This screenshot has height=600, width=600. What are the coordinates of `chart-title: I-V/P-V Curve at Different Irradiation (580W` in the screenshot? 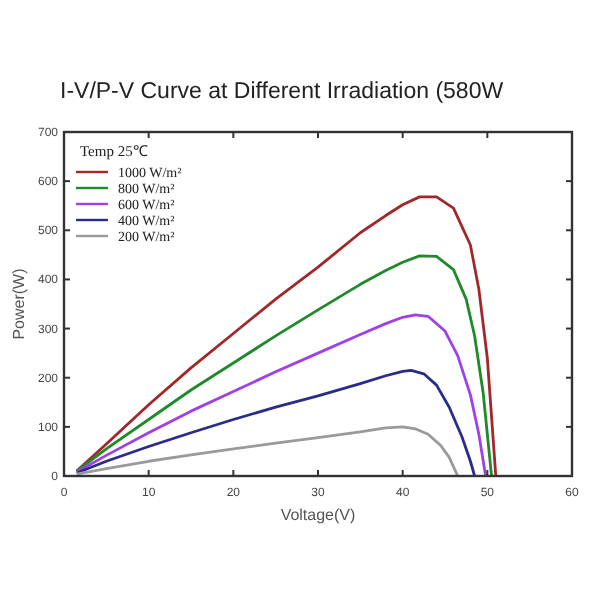 It's located at (282, 92).